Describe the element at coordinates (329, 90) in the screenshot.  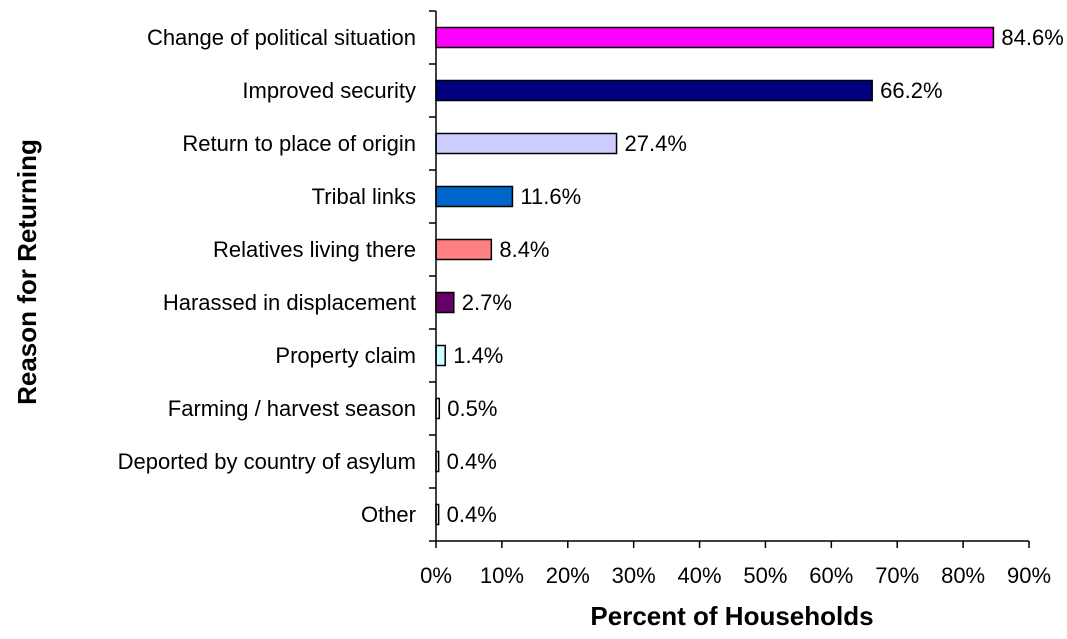
I see `category-label: Improved security` at that location.